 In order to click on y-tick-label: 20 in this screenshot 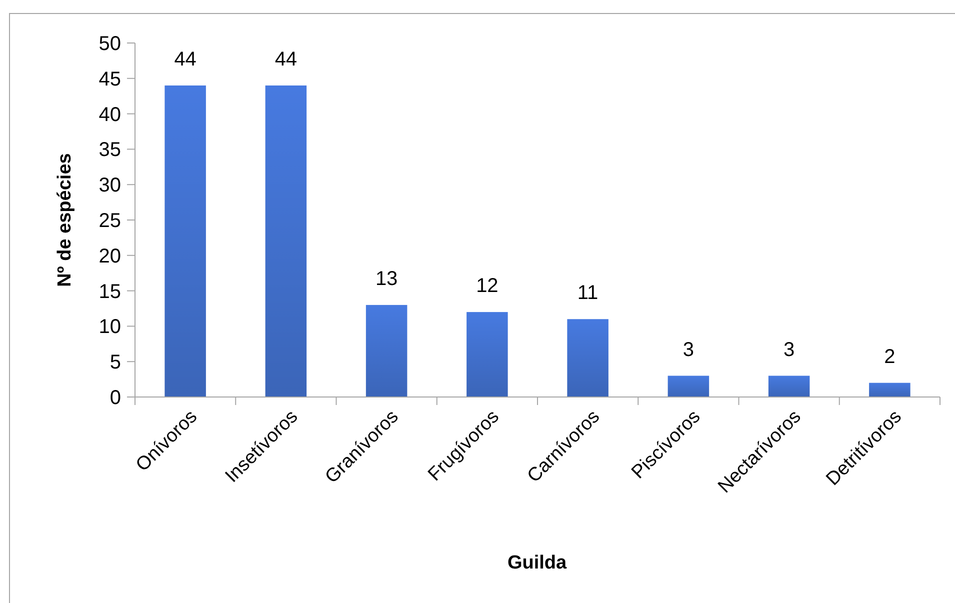, I will do `click(109, 256)`.